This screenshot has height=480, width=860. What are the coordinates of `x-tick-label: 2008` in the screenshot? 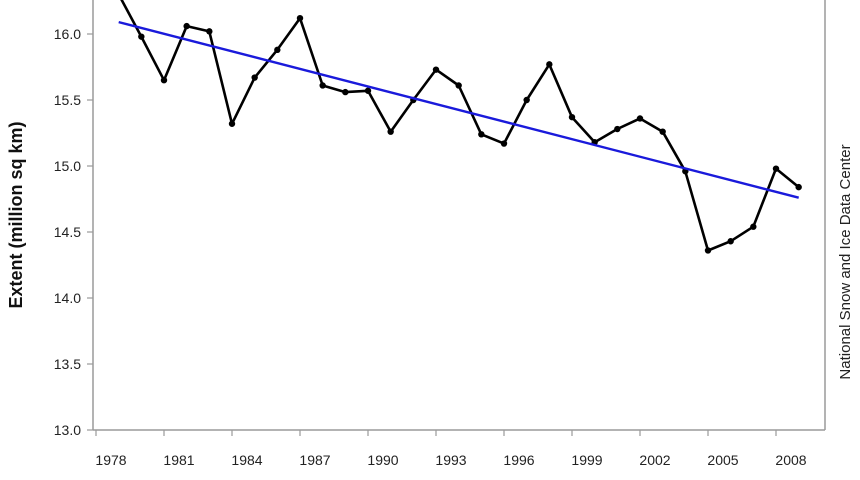 It's located at (790, 460).